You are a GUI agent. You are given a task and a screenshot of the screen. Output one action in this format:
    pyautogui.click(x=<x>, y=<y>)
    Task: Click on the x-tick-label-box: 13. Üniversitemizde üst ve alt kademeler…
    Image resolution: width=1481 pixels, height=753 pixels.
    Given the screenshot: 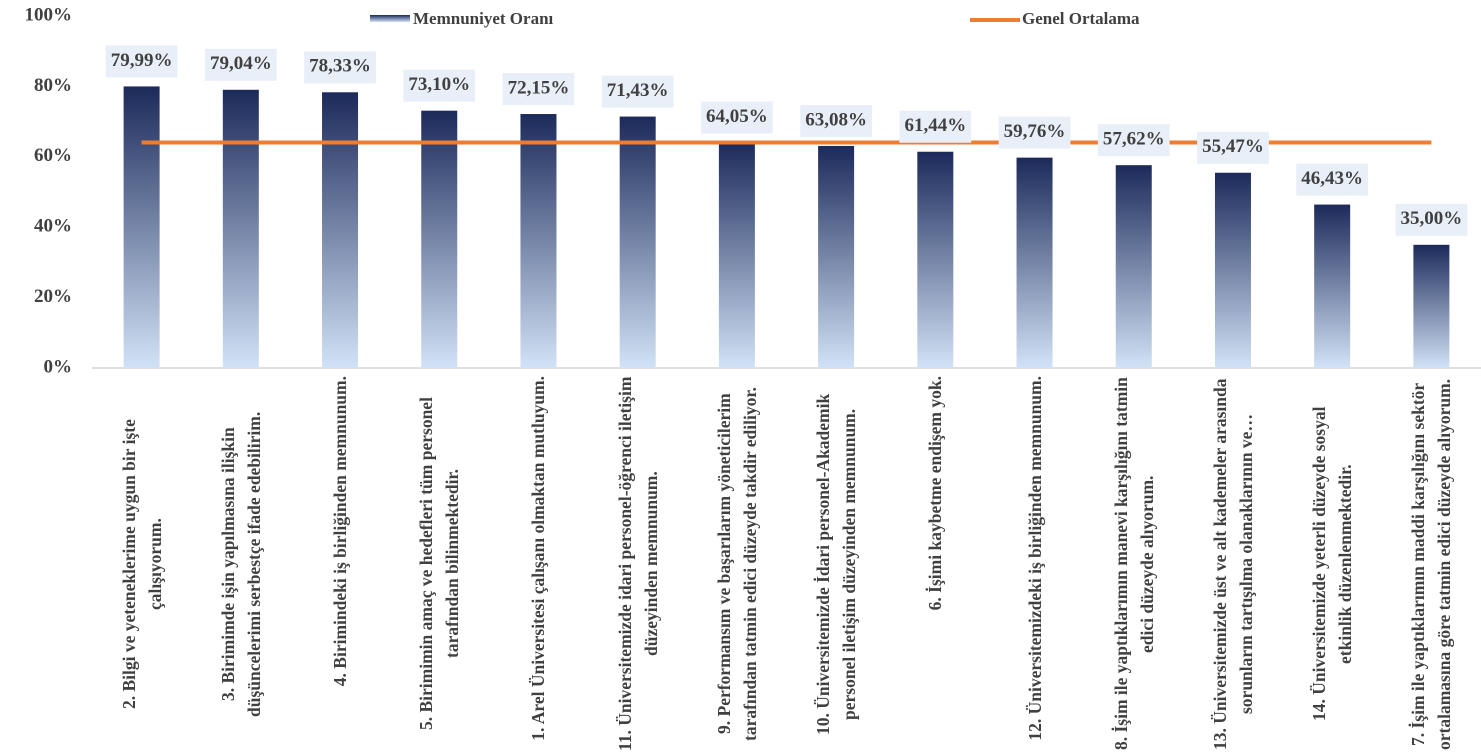 What is the action you would take?
    pyautogui.click(x=1232, y=564)
    